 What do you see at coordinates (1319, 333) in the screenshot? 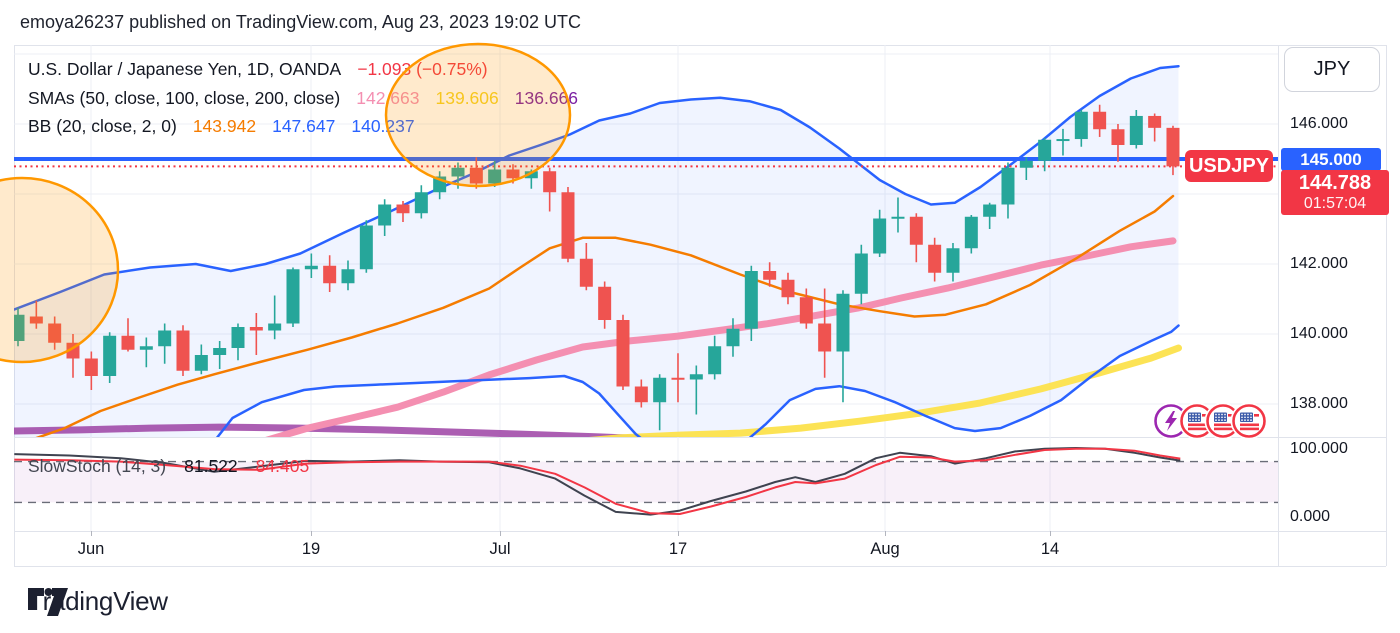
I see `price-tick-label: 140.000` at bounding box center [1319, 333].